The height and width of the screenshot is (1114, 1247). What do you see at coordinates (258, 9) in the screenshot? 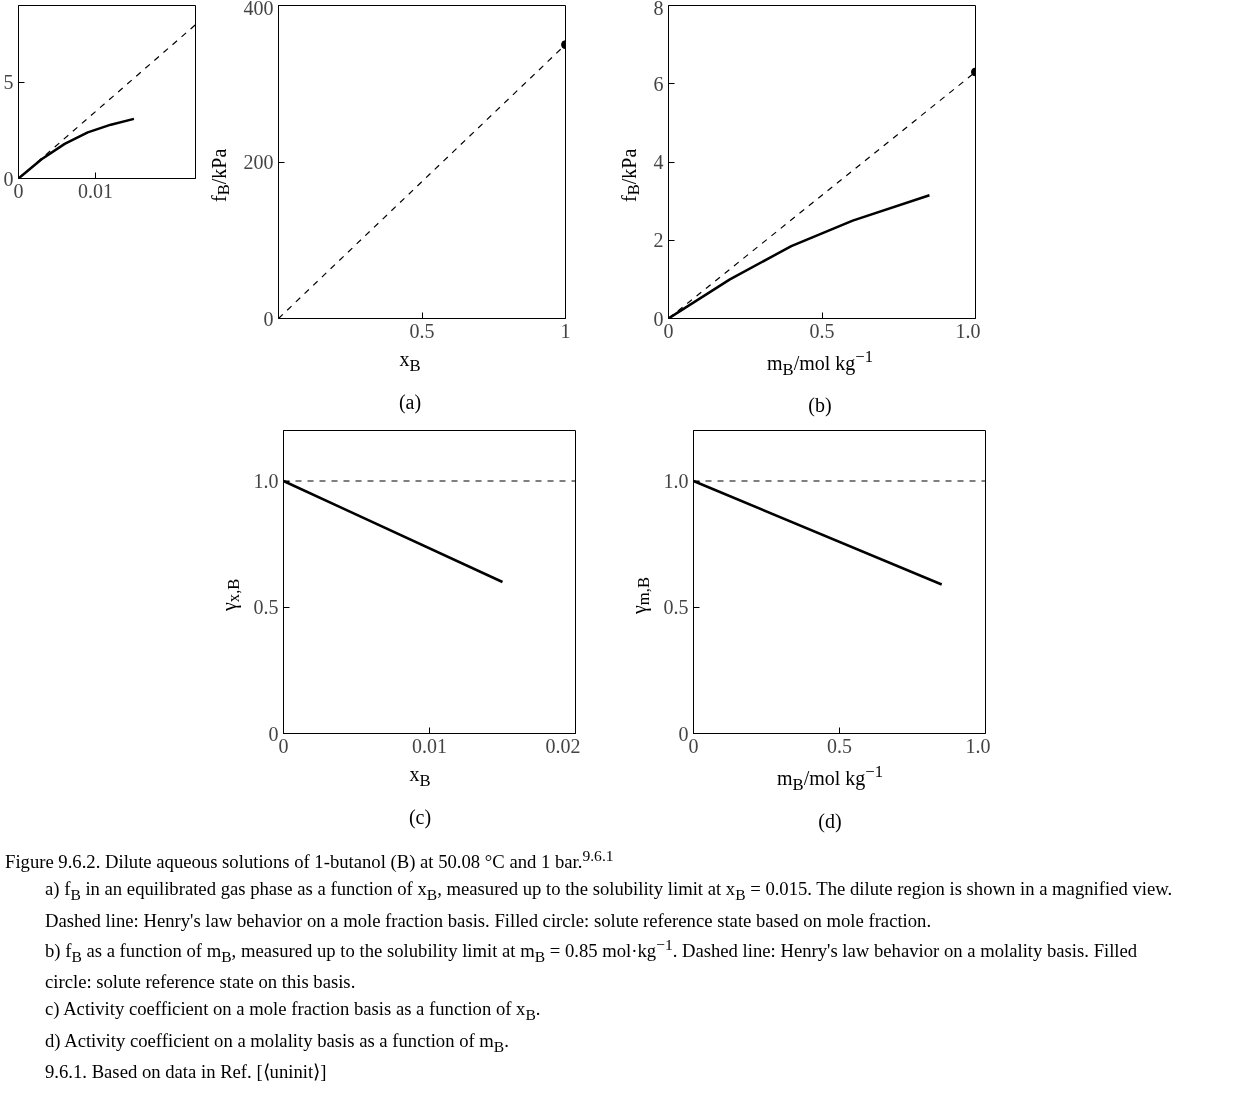
I see `y-tick-label: 400` at bounding box center [258, 9].